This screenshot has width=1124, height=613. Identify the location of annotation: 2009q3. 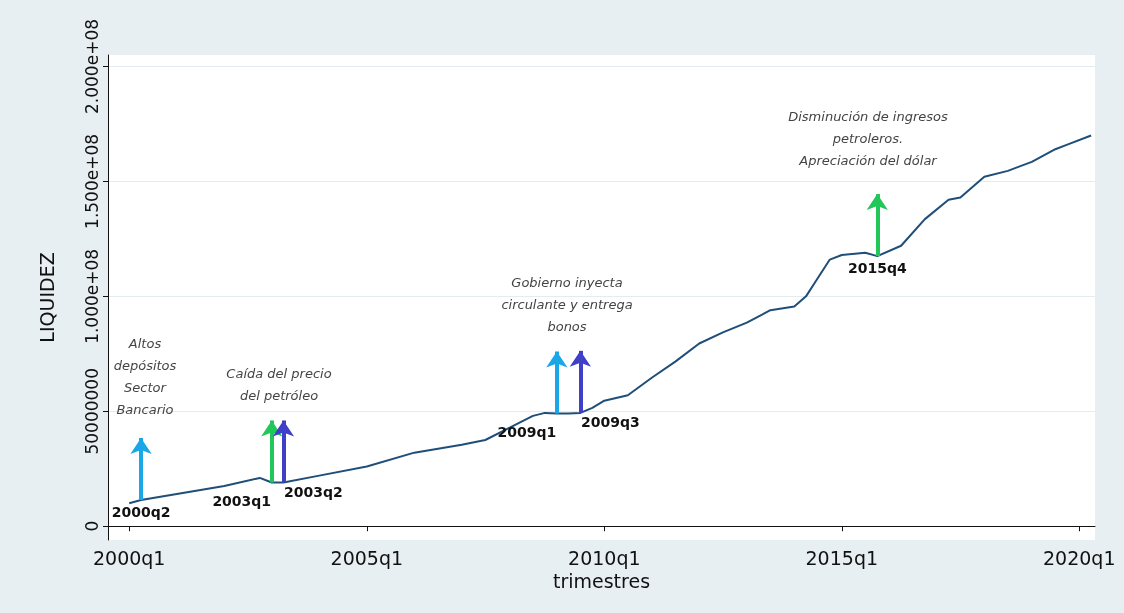
(610, 422).